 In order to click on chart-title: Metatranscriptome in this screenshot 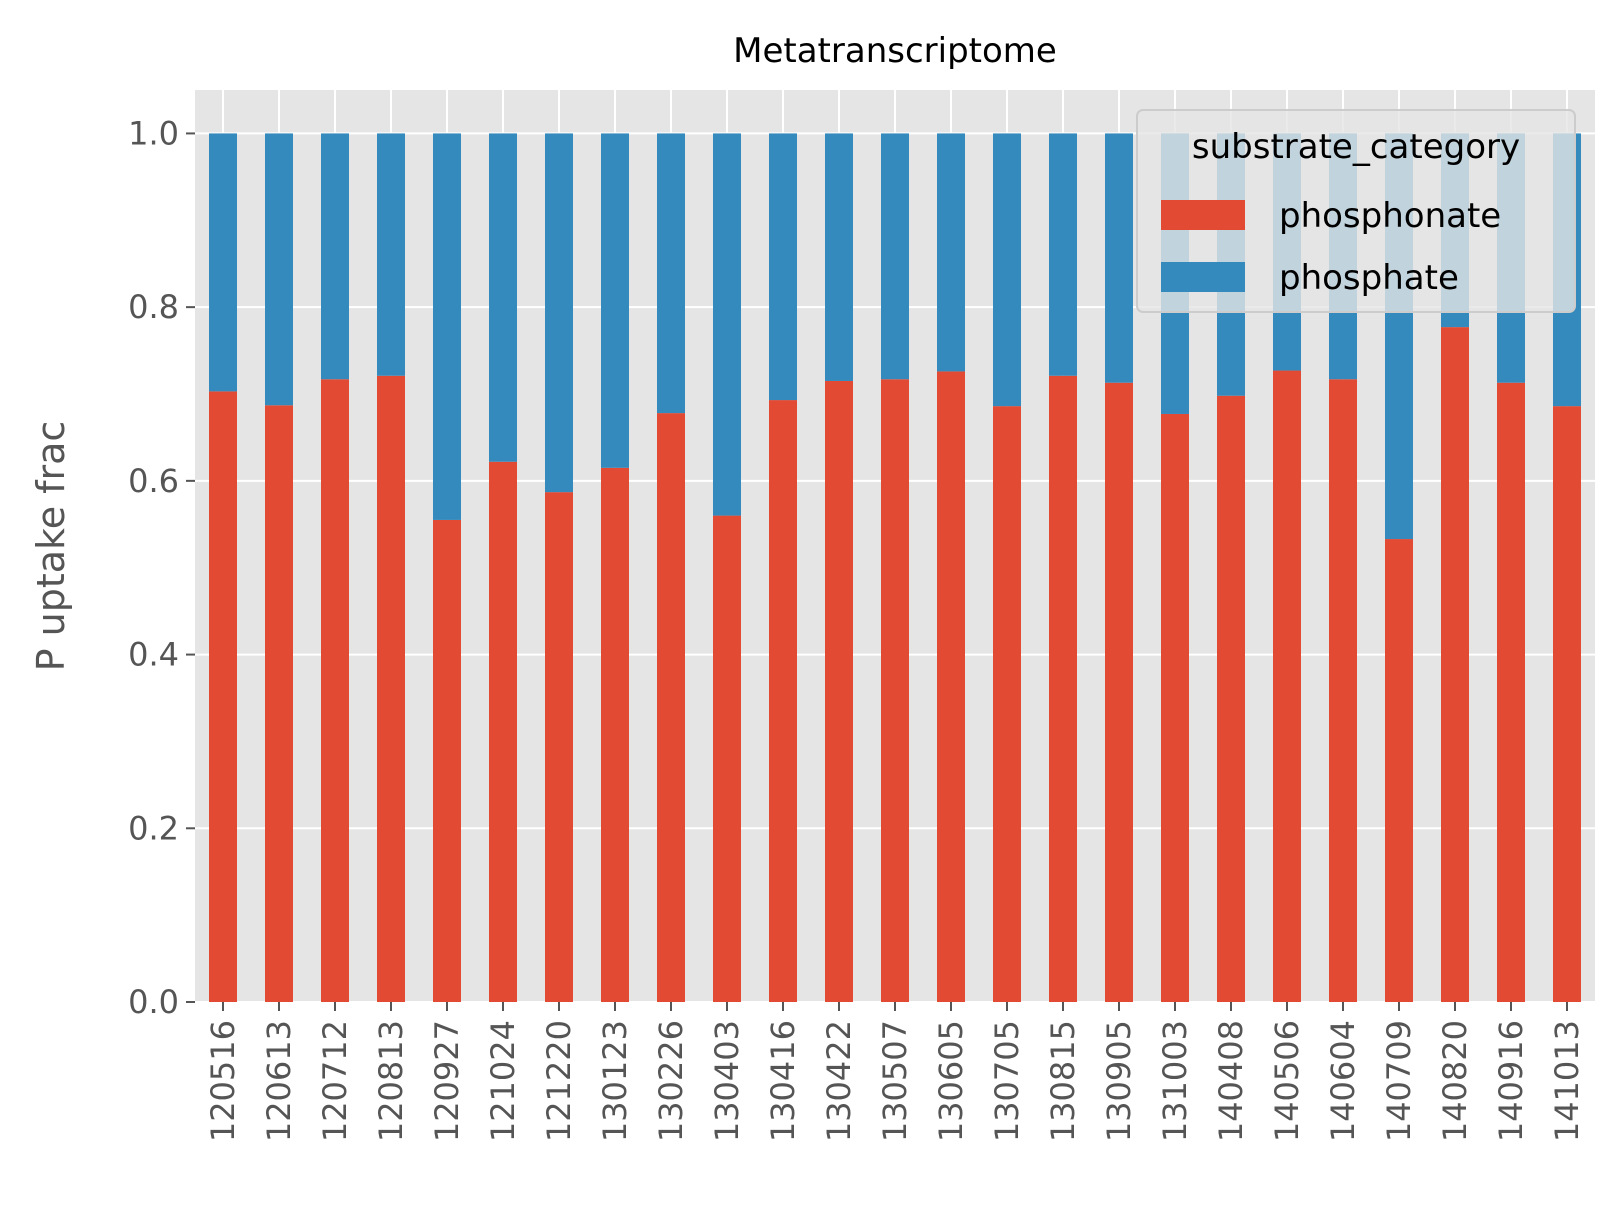, I will do `click(895, 51)`.